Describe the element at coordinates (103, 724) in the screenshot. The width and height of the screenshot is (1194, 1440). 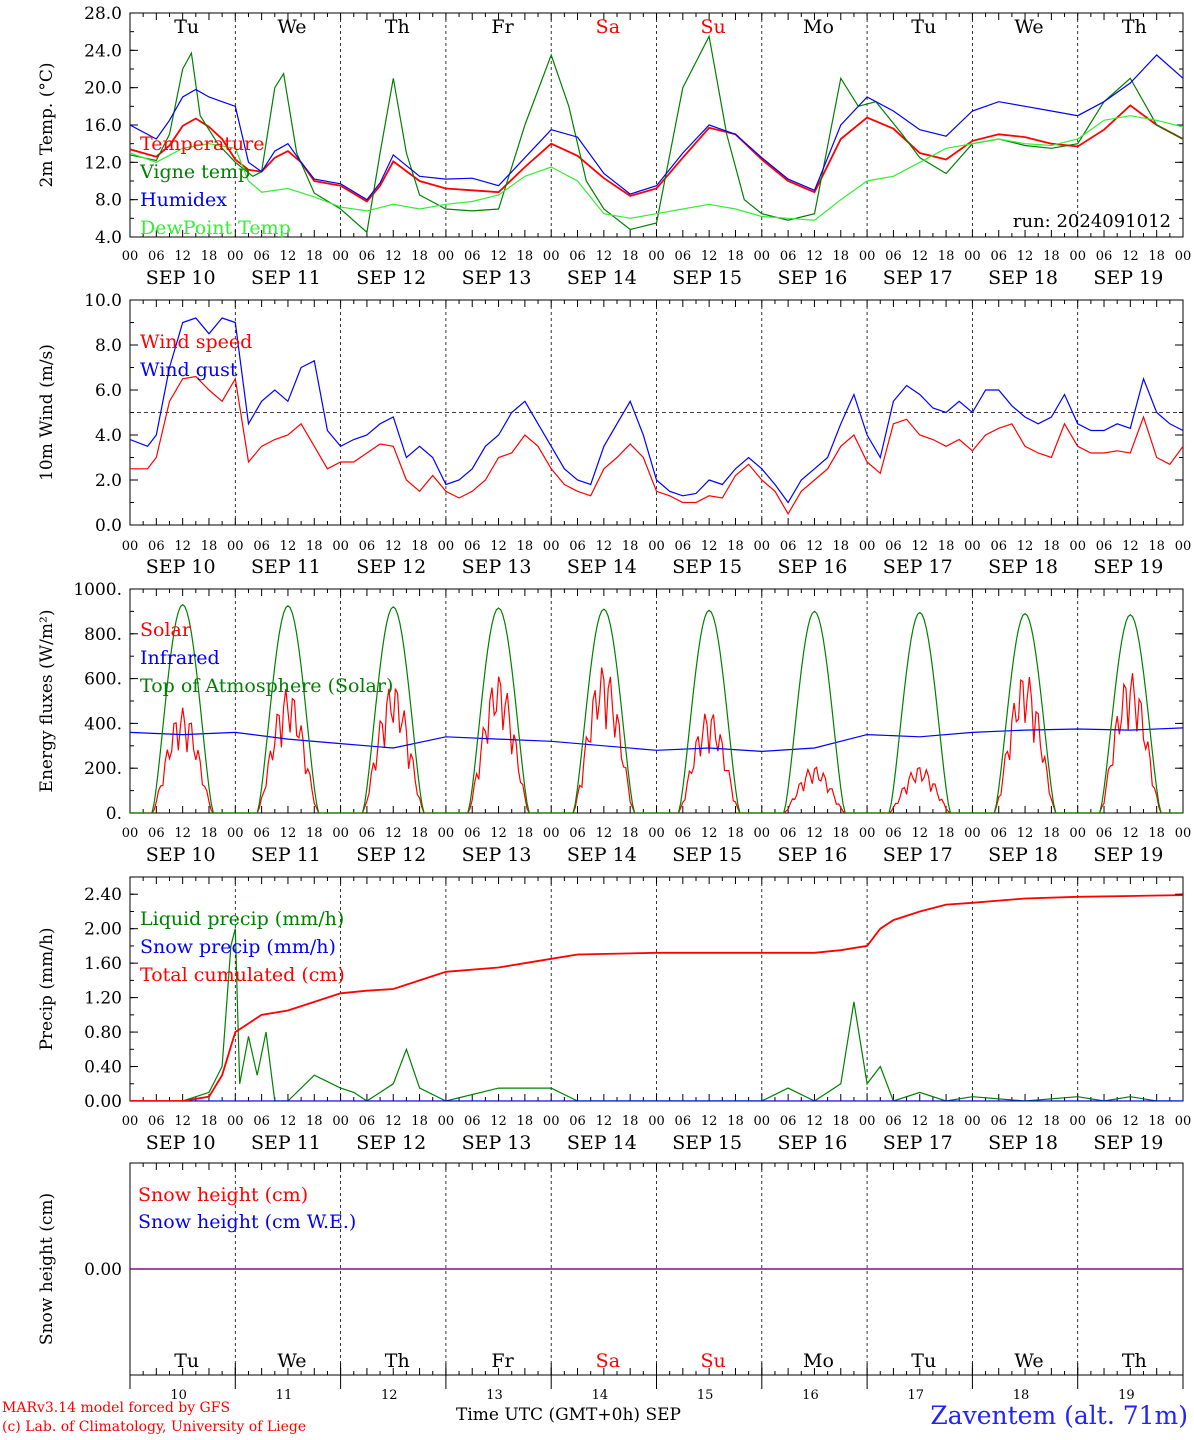
I see `y-tick-label: 400.` at that location.